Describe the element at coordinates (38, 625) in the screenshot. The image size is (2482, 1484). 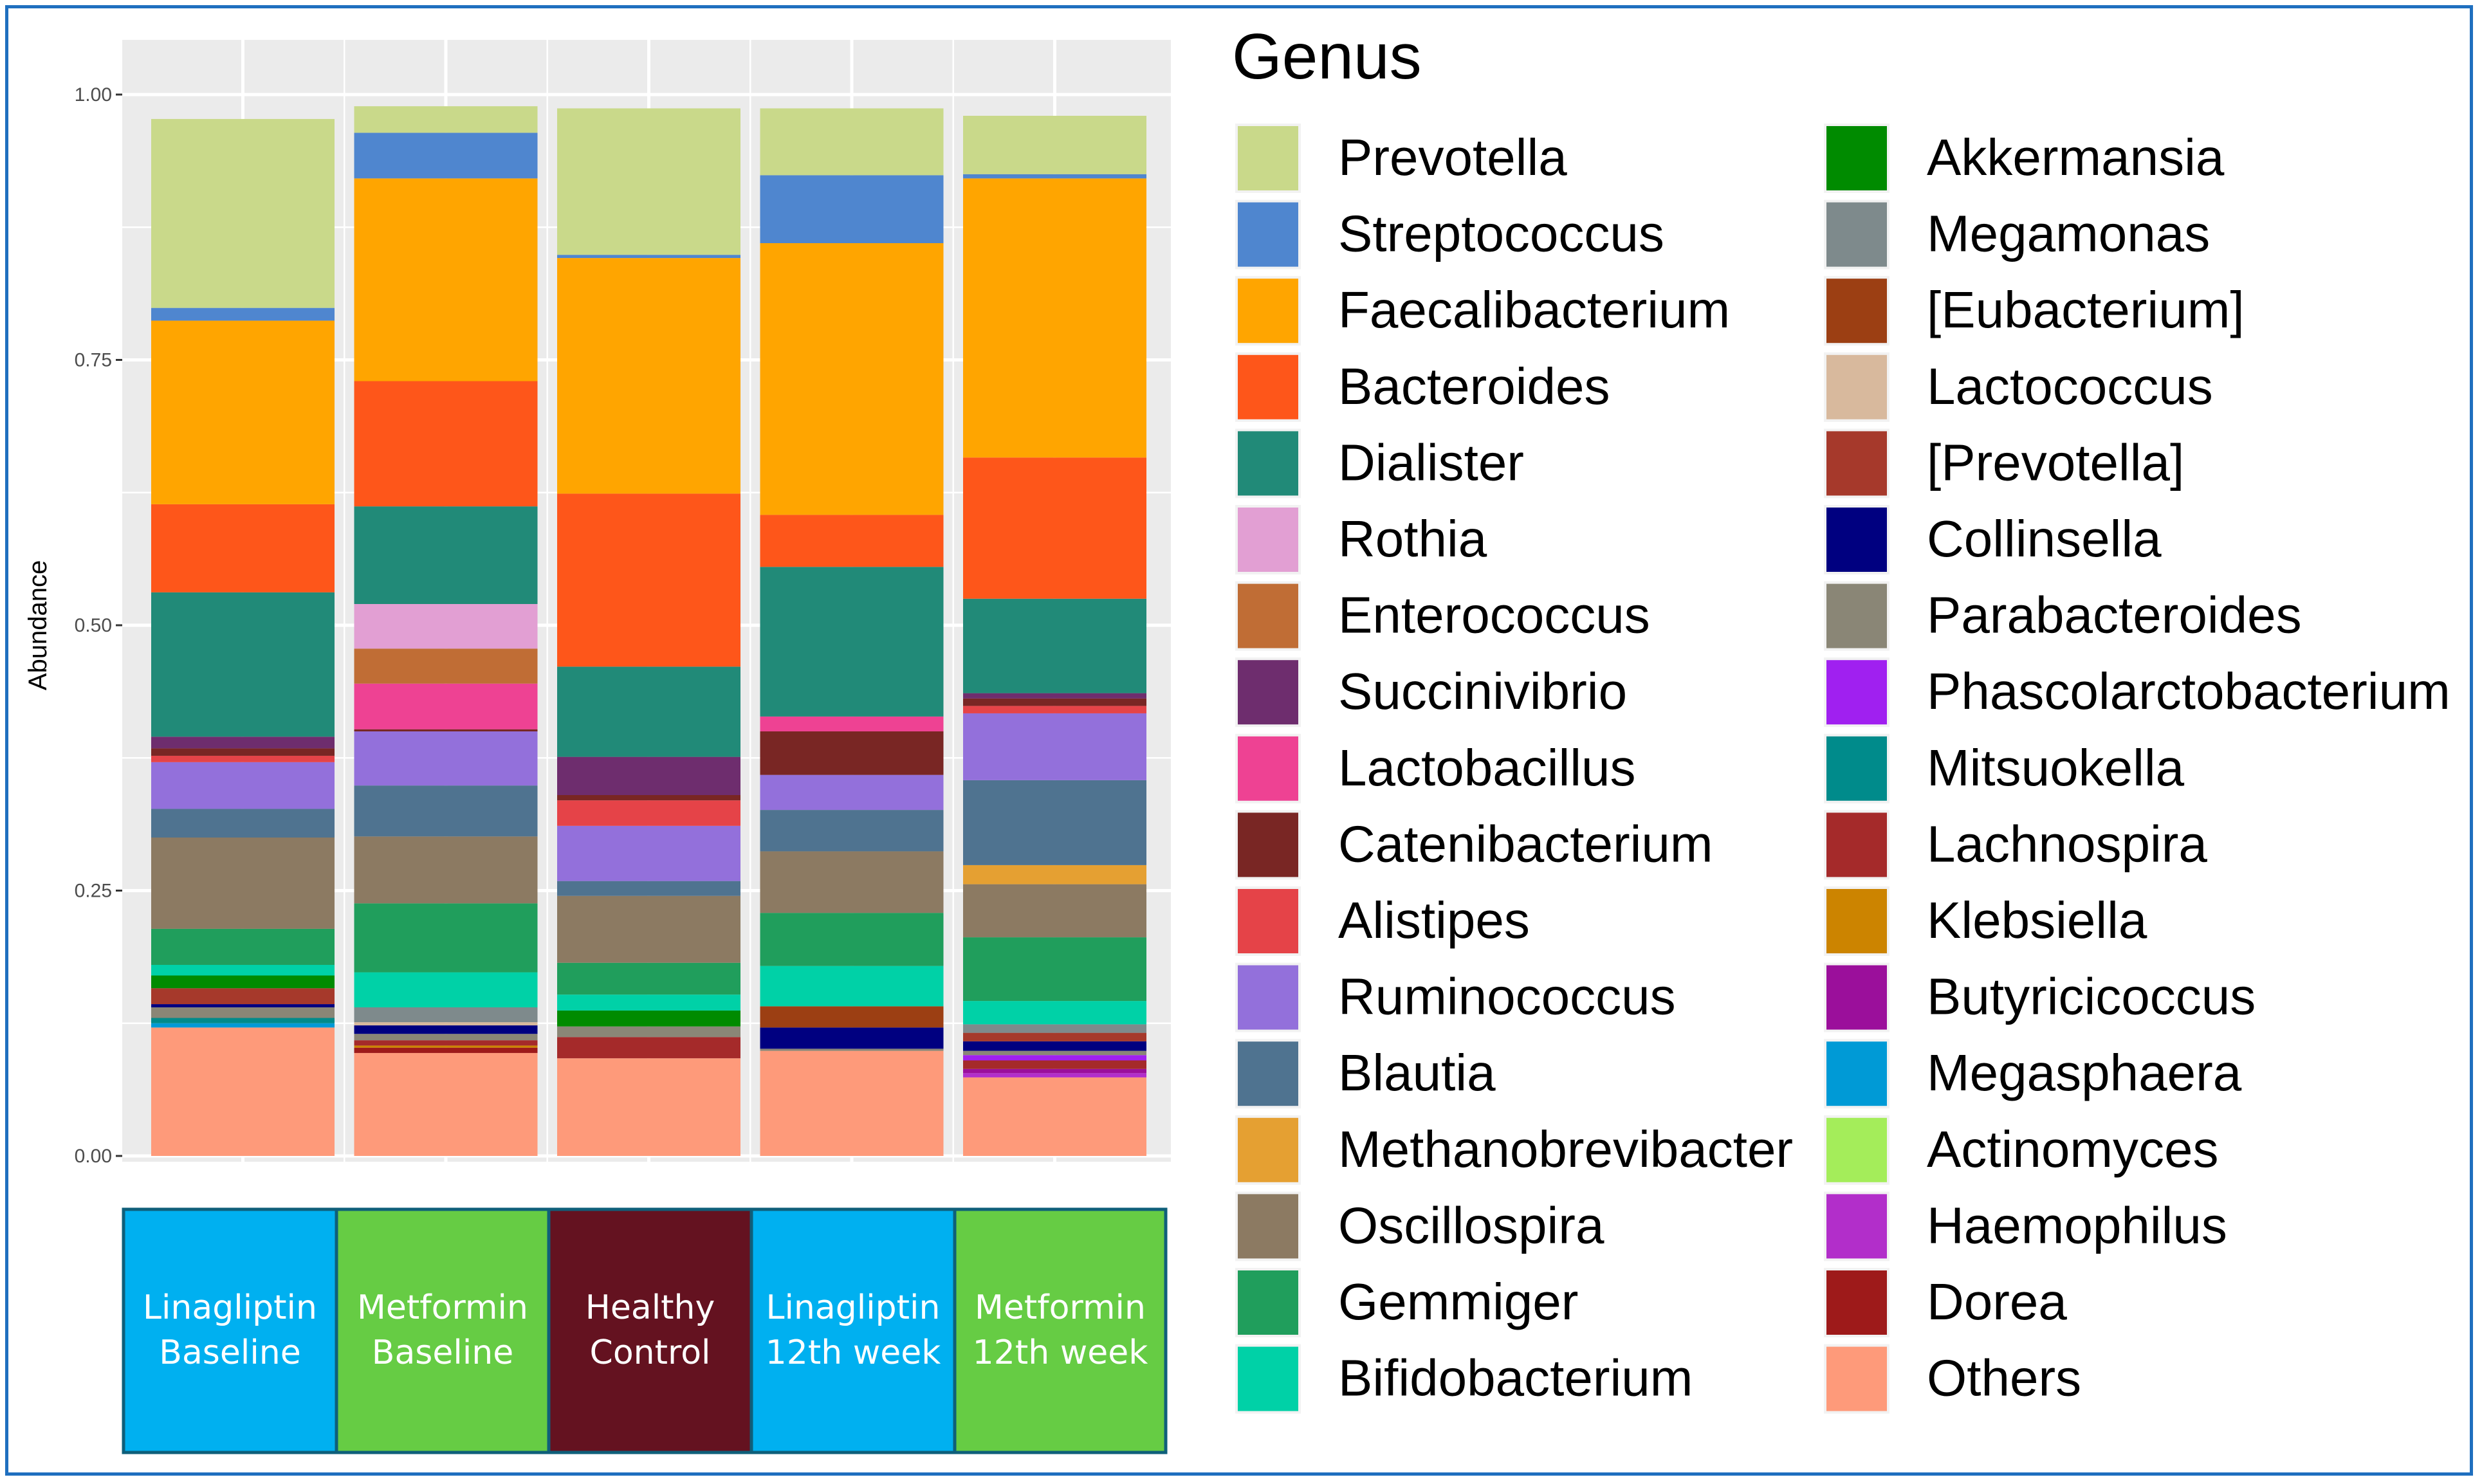
I see `y-axis-title: Abundance` at that location.